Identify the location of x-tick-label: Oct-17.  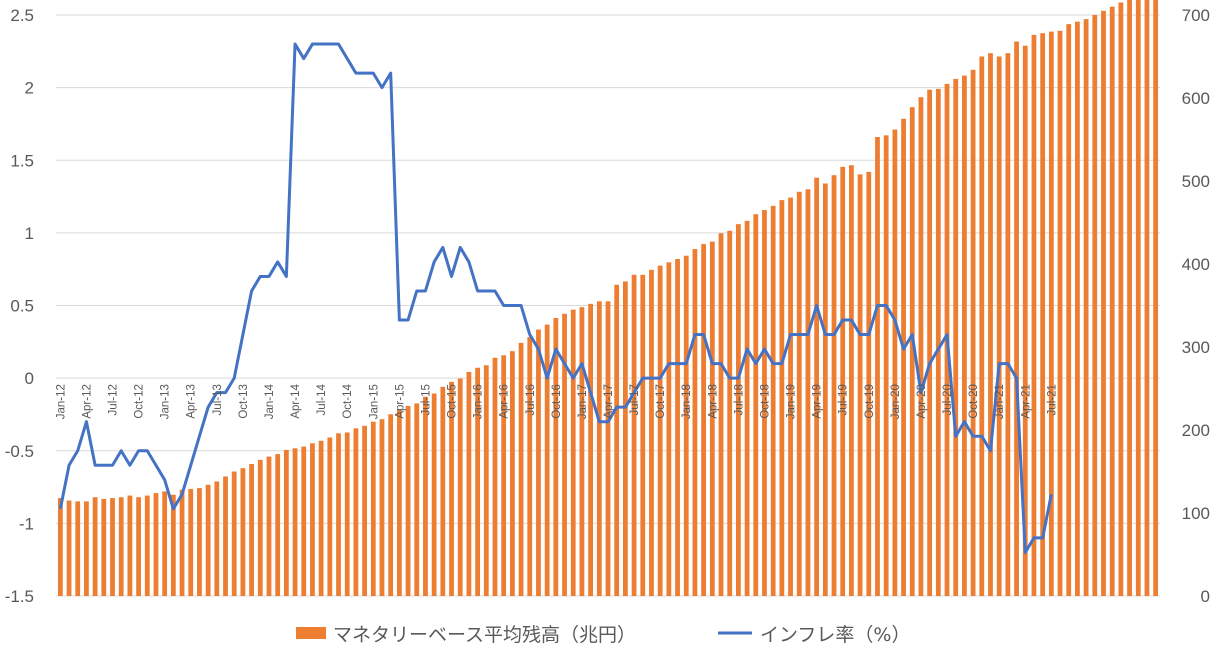
(661, 401).